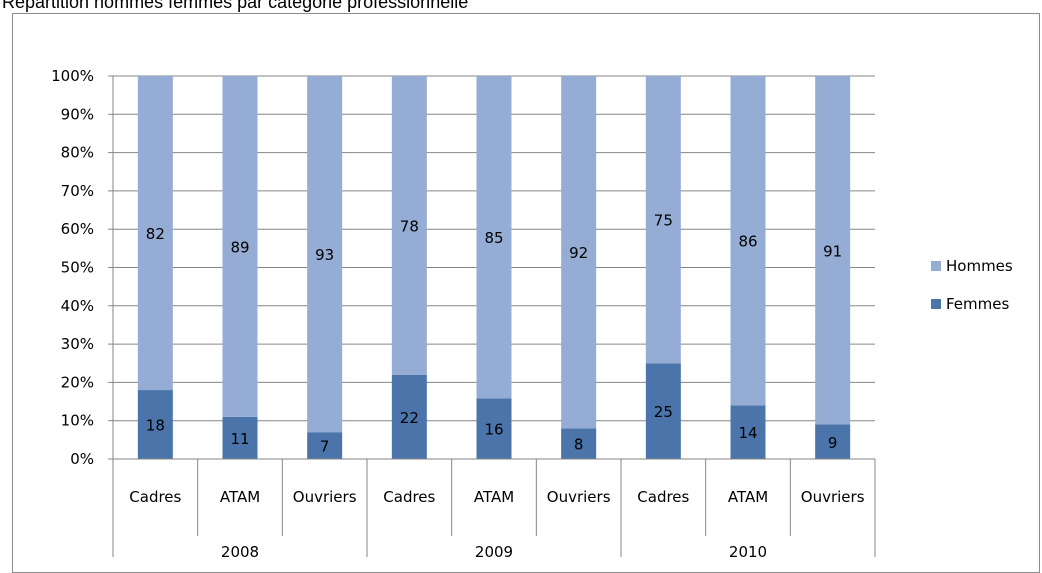 This screenshot has width=1042, height=573. I want to click on legend-label: Femmes, so click(977, 304).